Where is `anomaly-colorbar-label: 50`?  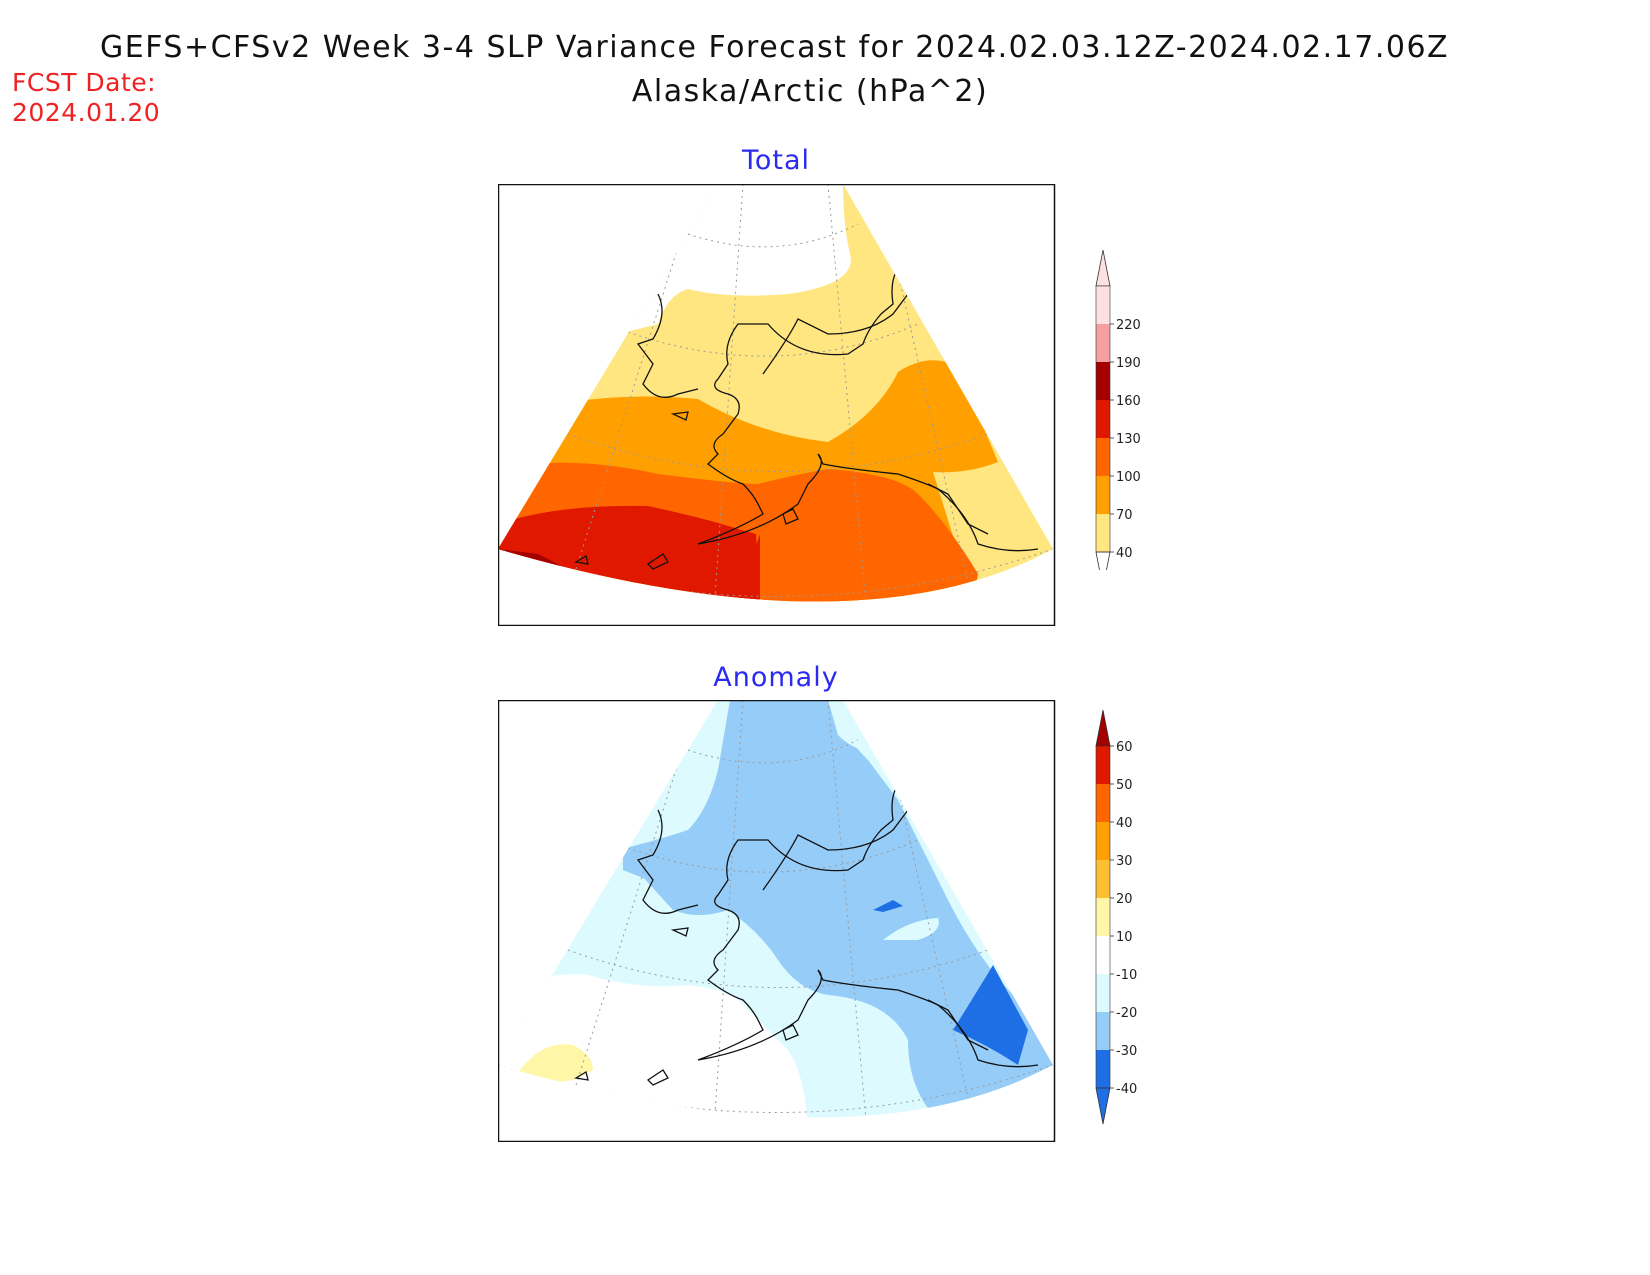 anomaly-colorbar-label: 50 is located at coordinates (1124, 785).